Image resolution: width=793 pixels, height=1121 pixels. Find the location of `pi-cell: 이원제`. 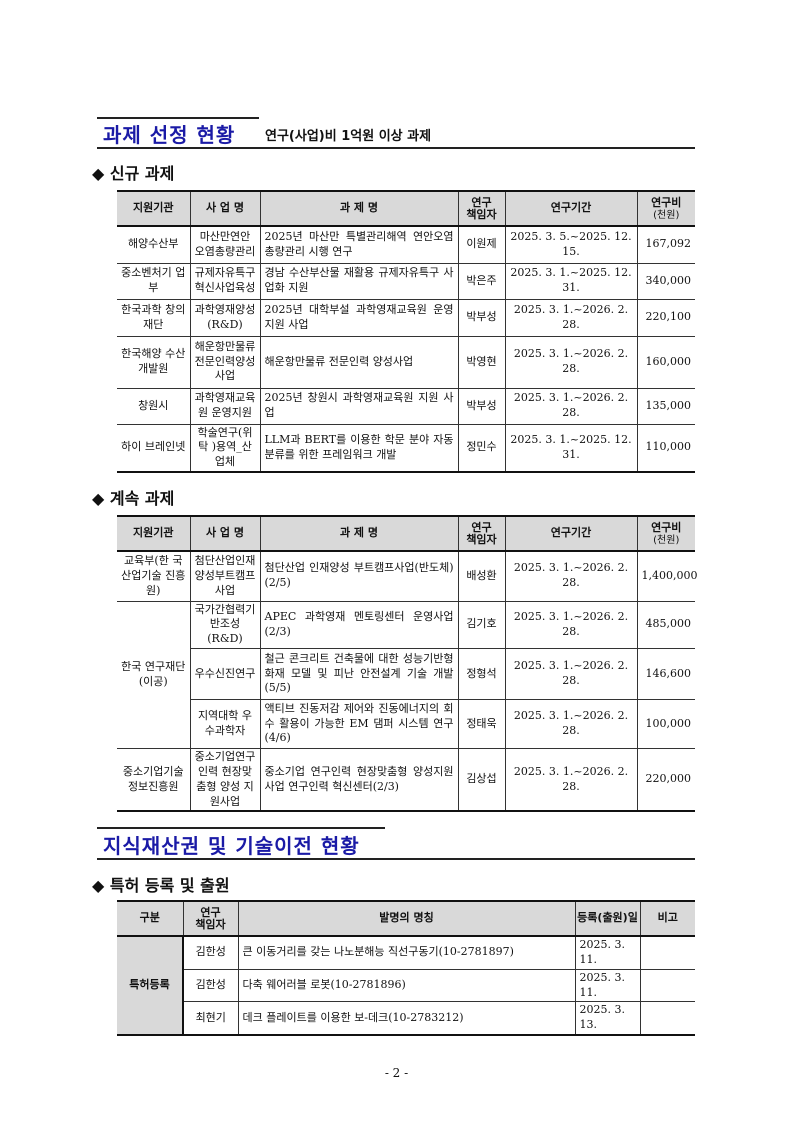

pi-cell: 이원제 is located at coordinates (481, 244).